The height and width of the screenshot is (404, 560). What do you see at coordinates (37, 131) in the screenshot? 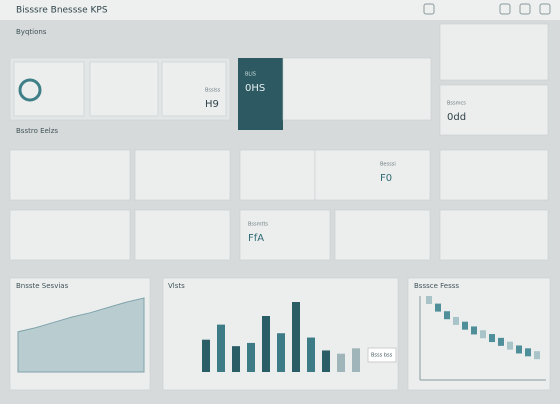
I see `section-title: Bsstro Eelzs` at bounding box center [37, 131].